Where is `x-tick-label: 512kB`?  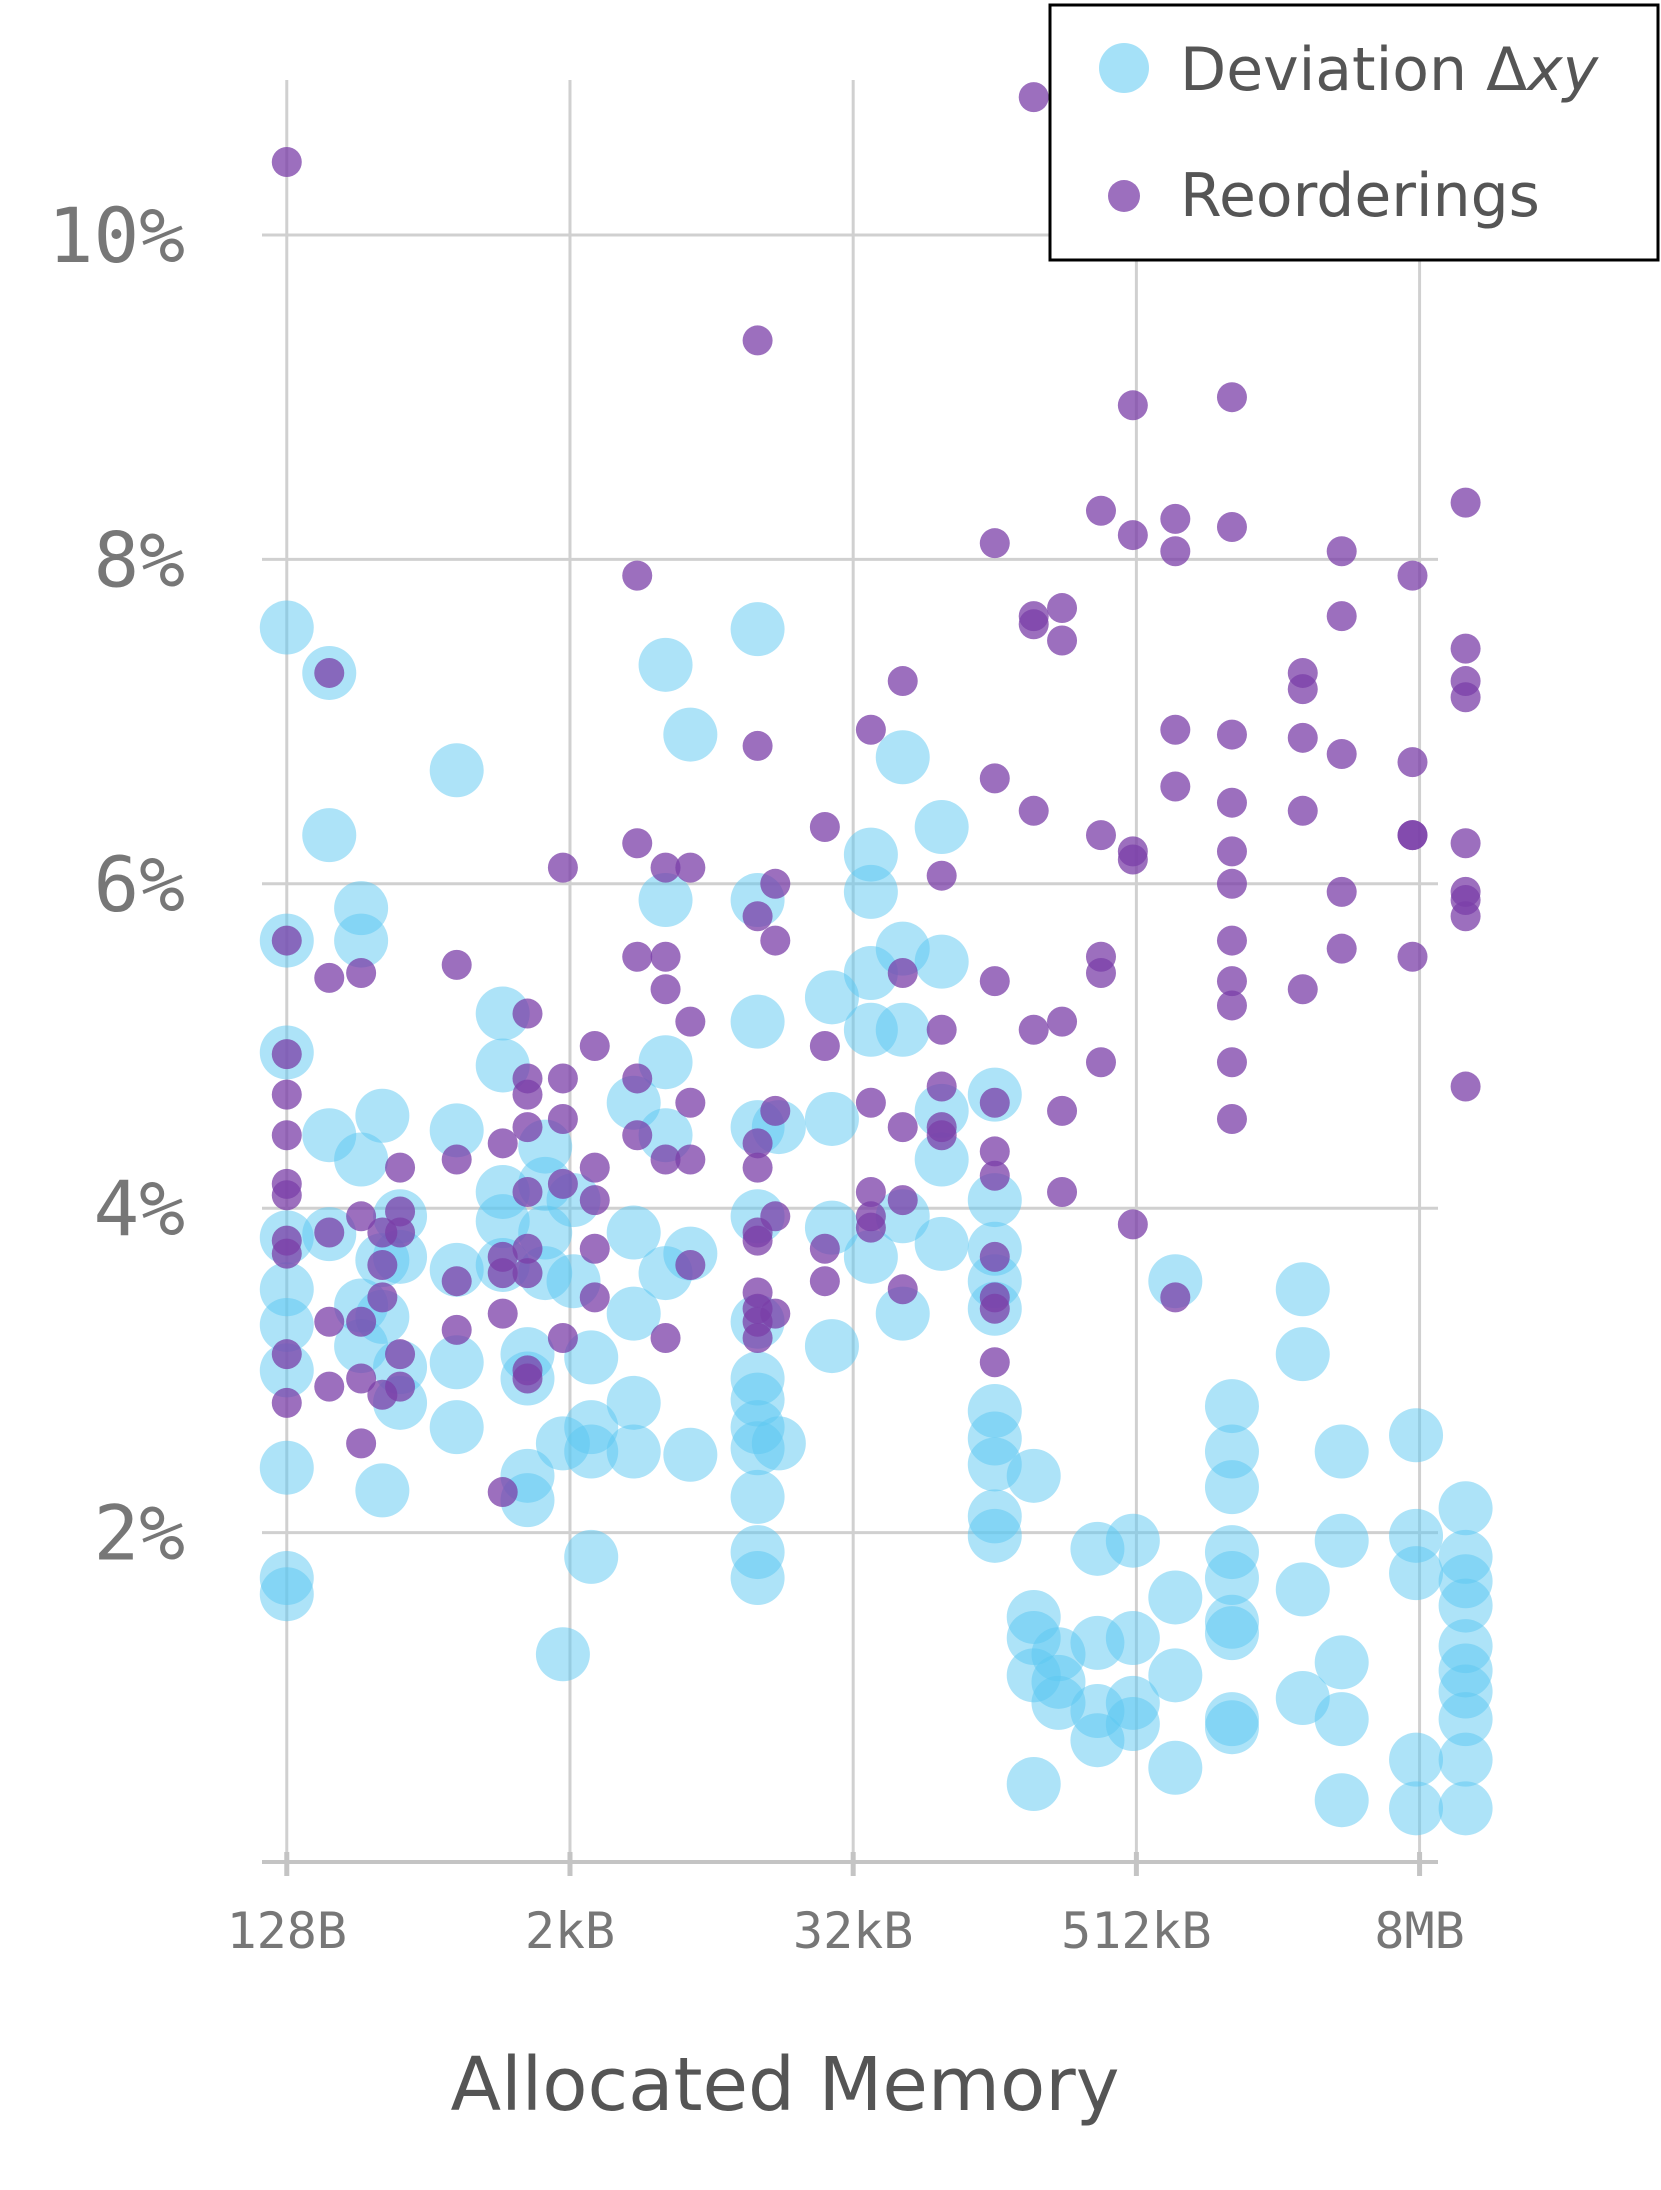
x-tick-label: 512kB is located at coordinates (1136, 1931).